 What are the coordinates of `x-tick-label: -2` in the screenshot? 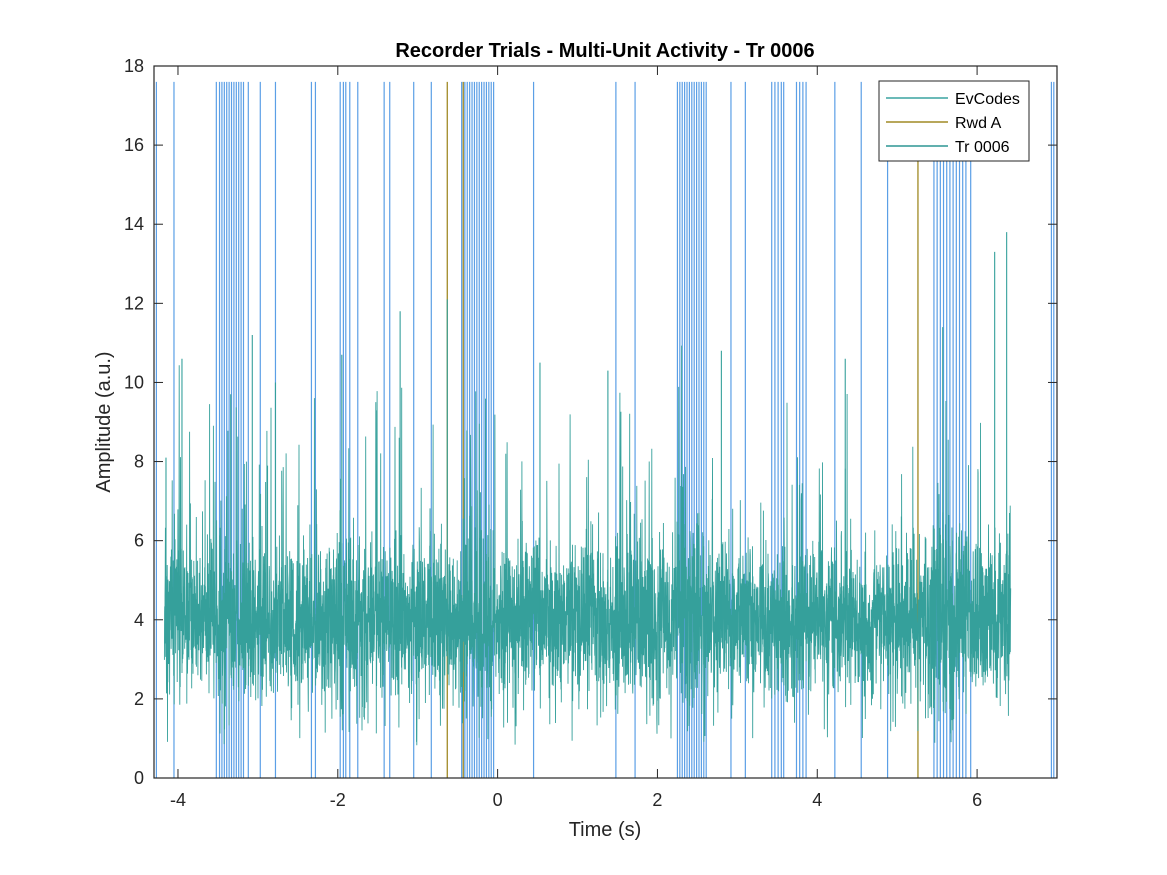 It's located at (338, 800).